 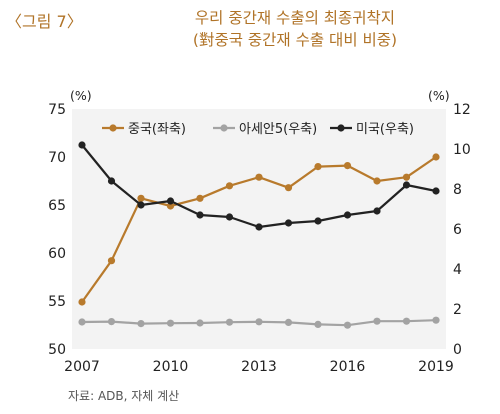 What do you see at coordinates (57, 350) in the screenshot?
I see `left-axis-tick-label: 50` at bounding box center [57, 350].